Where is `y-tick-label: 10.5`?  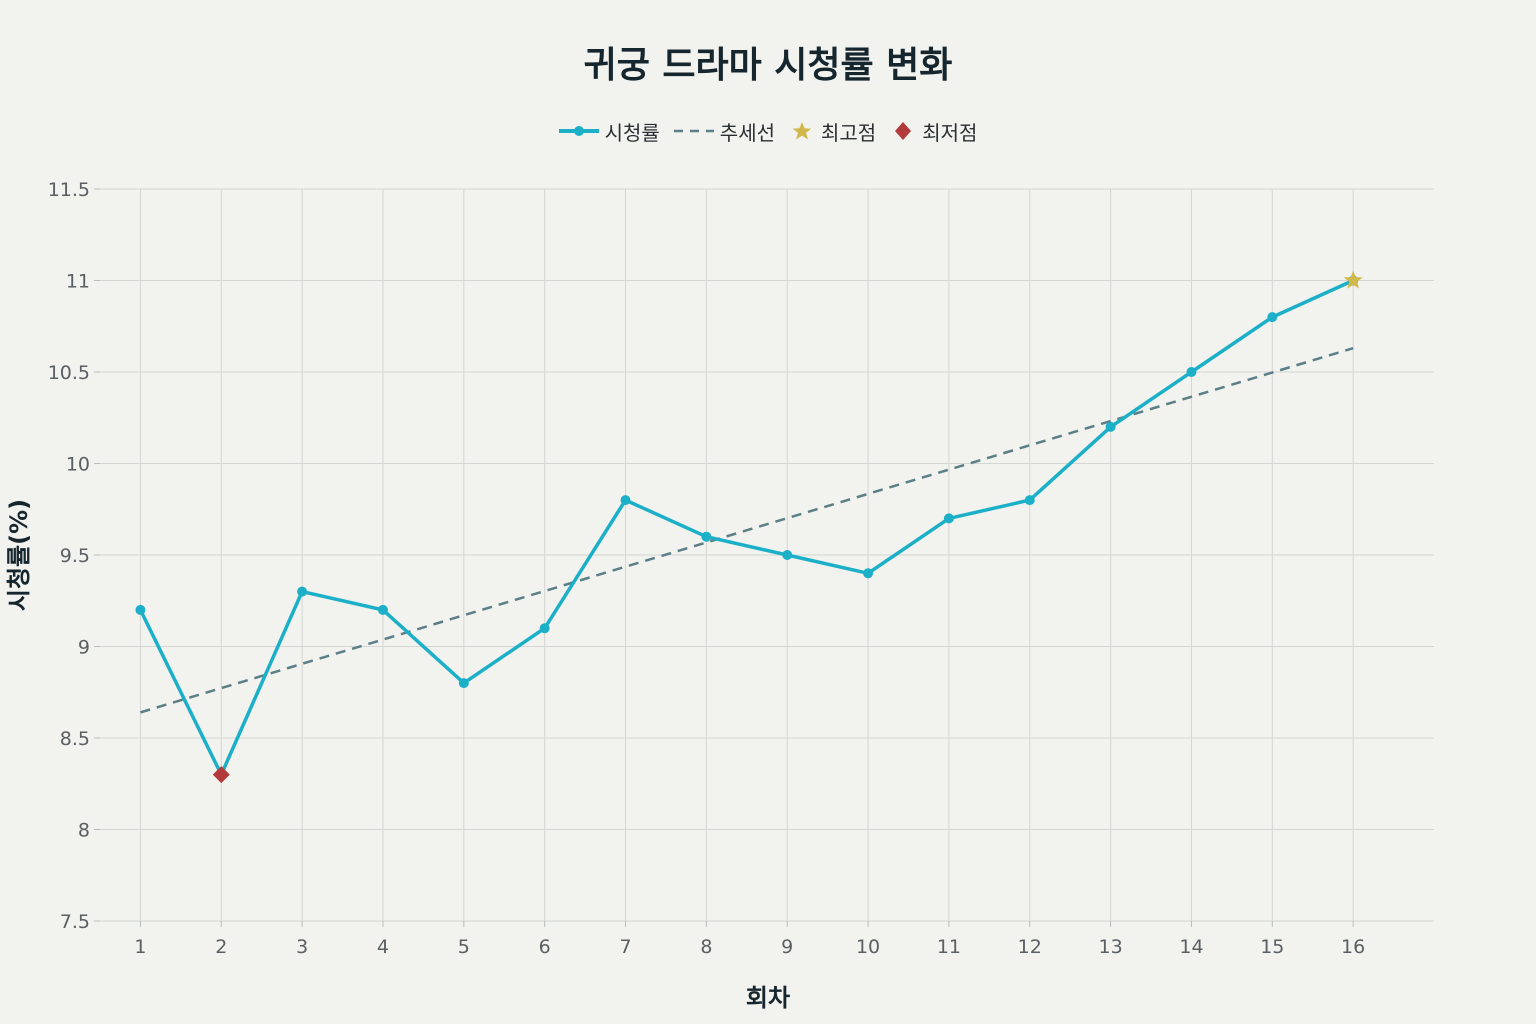
y-tick-label: 10.5 is located at coordinates (69, 373).